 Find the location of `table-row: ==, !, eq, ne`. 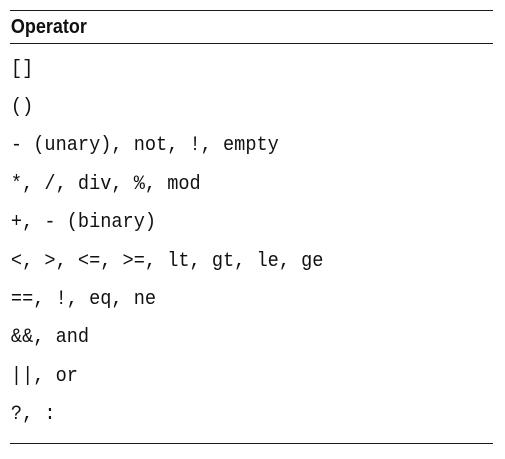

table-row: ==, !, eq, ne is located at coordinates (251, 299).